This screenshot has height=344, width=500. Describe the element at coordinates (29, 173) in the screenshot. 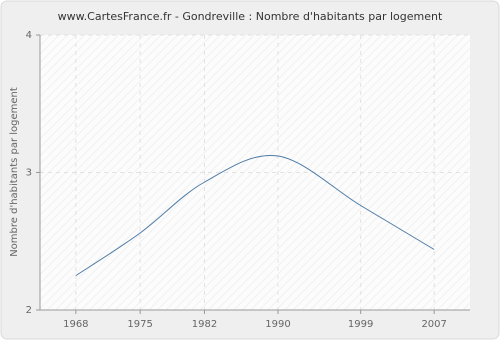

I see `y-tick-label: 3` at that location.